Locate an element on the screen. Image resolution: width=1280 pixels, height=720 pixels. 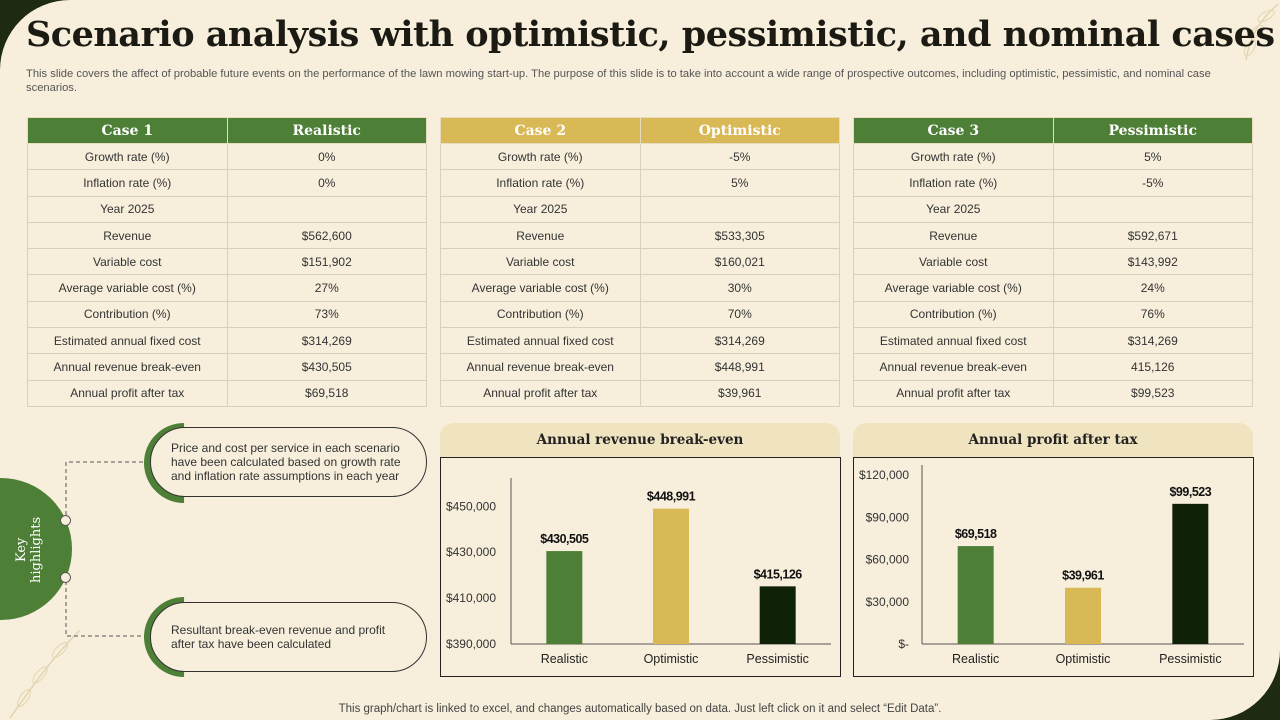
table-row: Annual revenue break-even $448,991 is located at coordinates (640, 367).